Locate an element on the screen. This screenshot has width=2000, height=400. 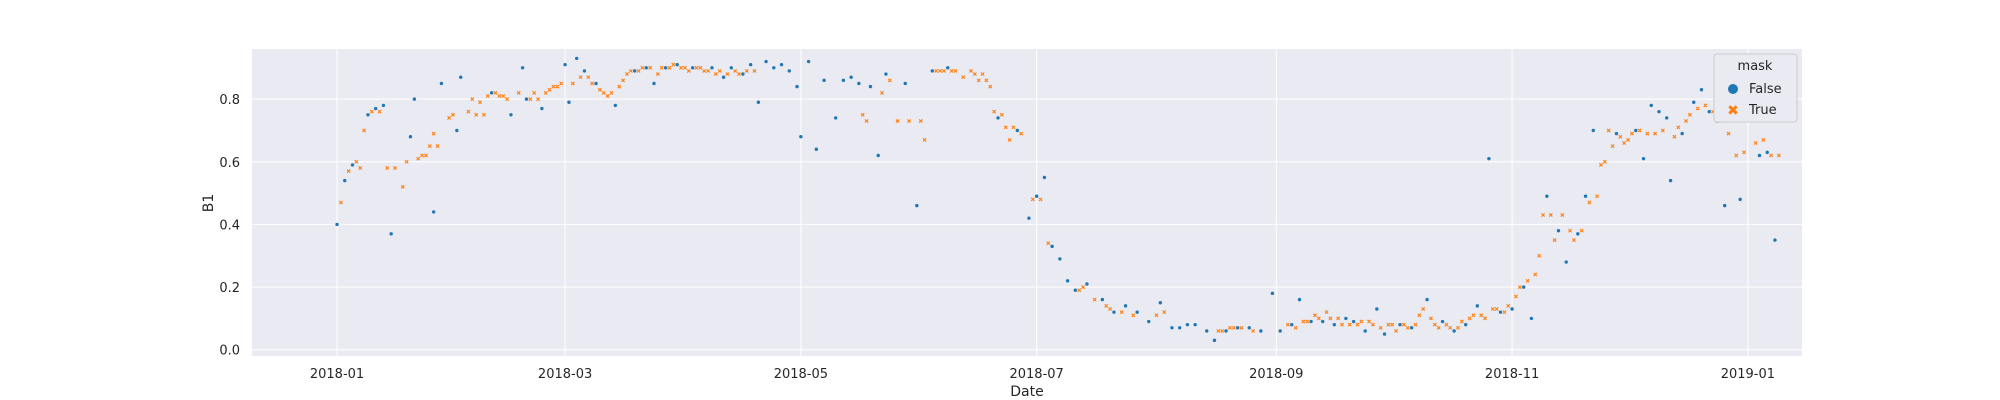
legend-label-true: True is located at coordinates (1762, 110).